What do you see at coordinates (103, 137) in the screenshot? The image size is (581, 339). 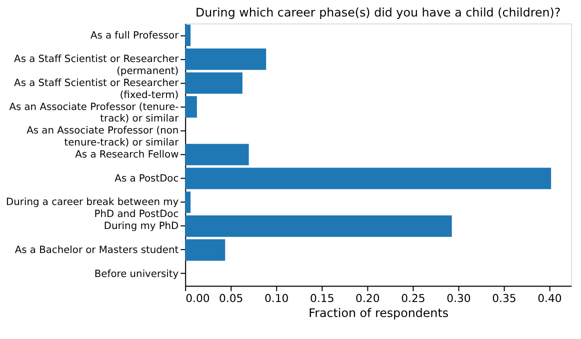 I see `y-tick-label: As an Associate Professor (non tenure-track) or similar` at bounding box center [103, 137].